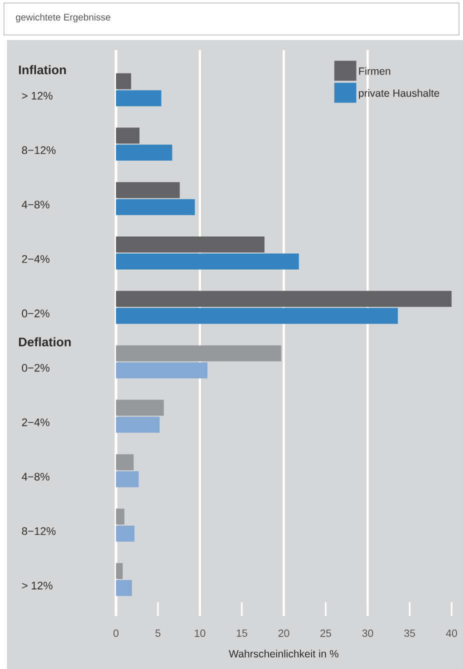  What do you see at coordinates (368, 633) in the screenshot?
I see `x-tick-label: 30` at bounding box center [368, 633].